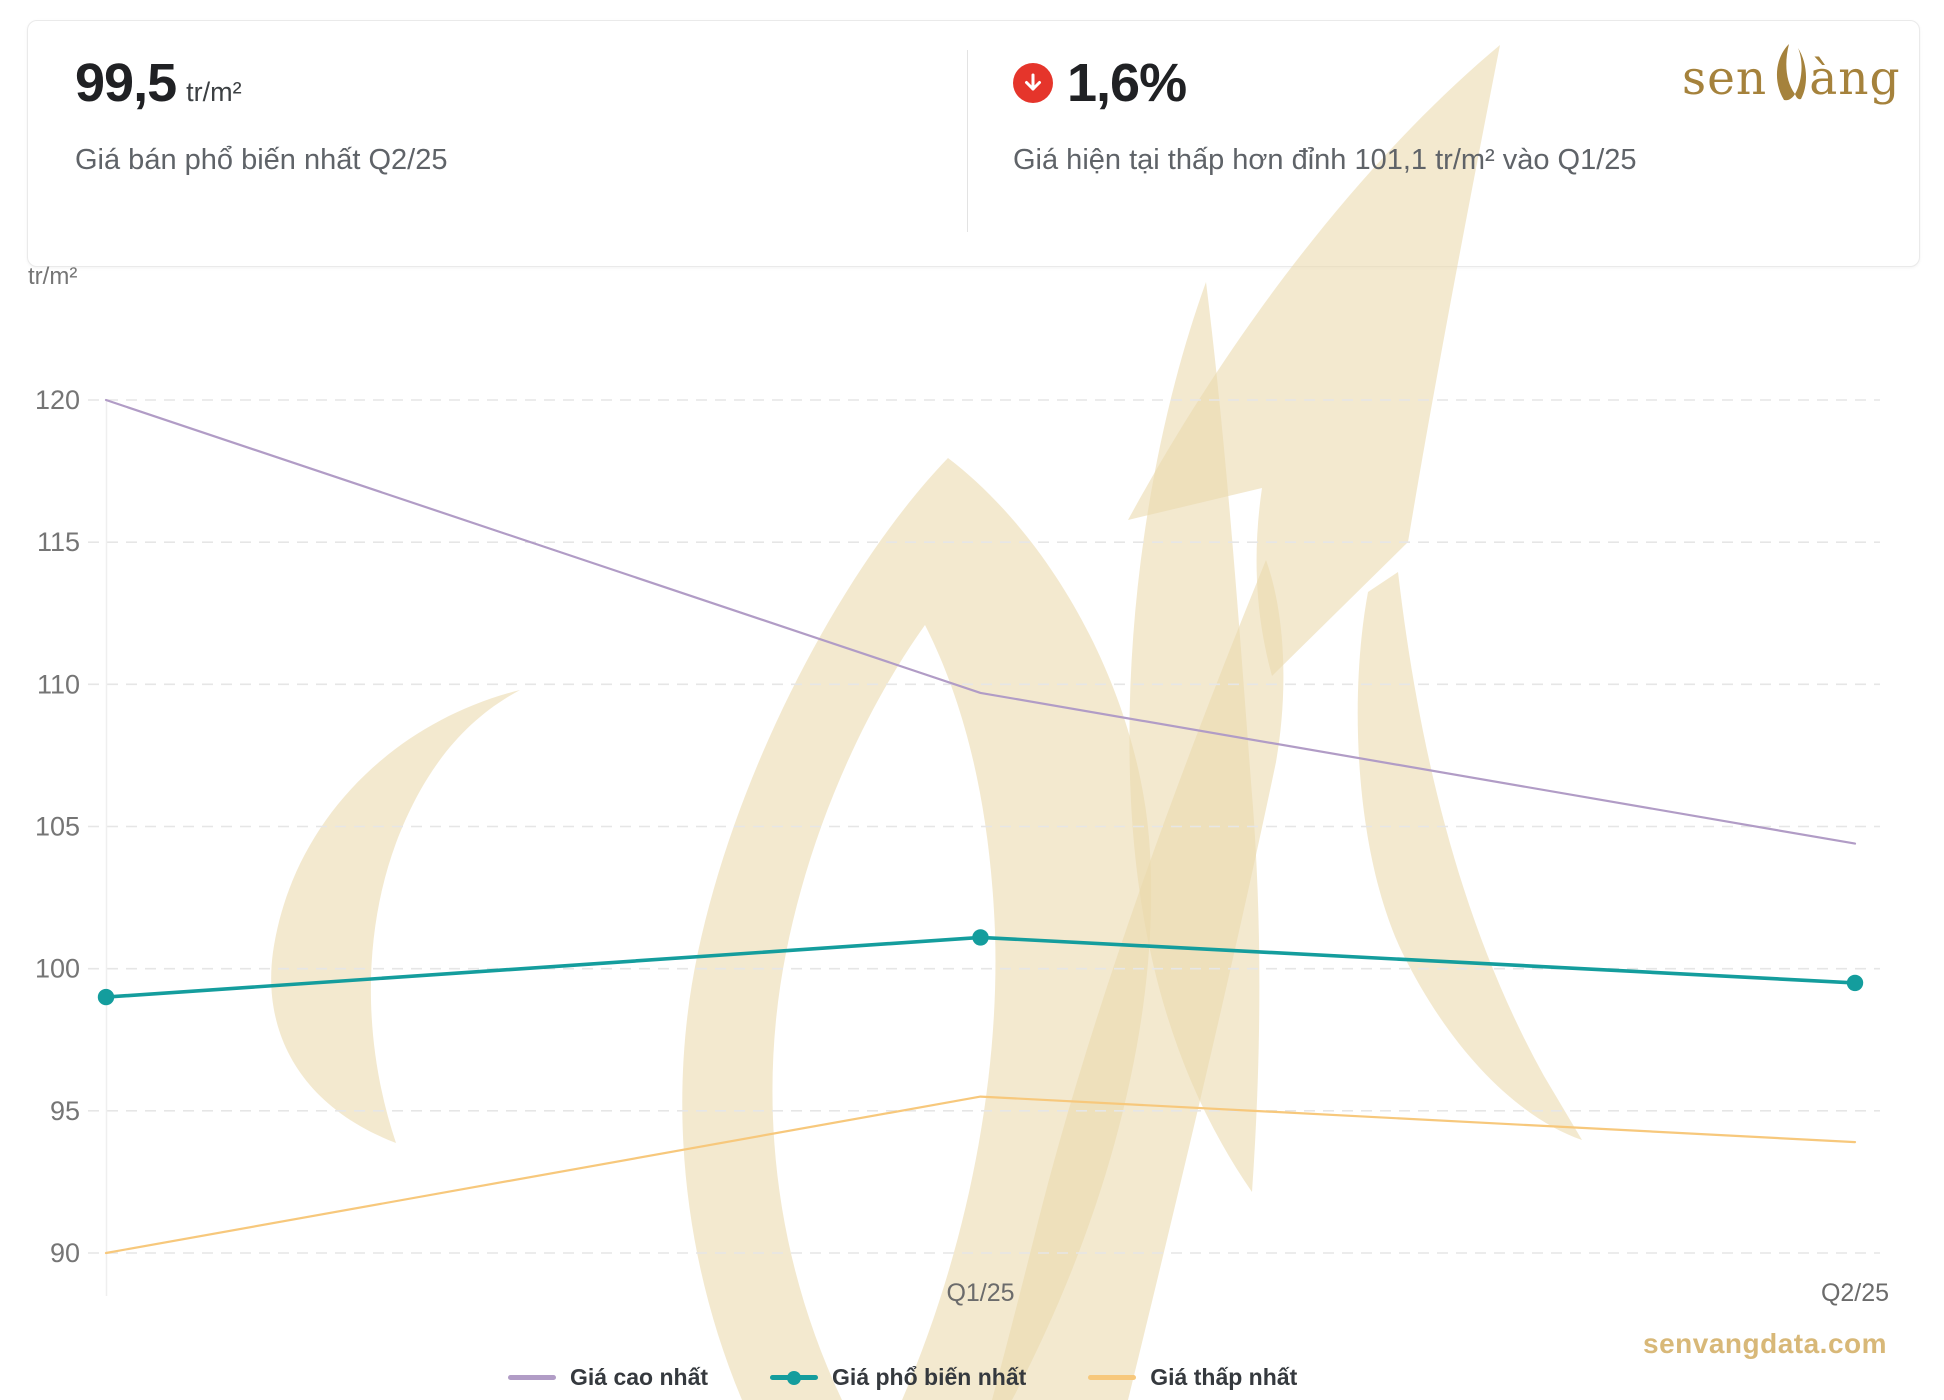  What do you see at coordinates (65, 1253) in the screenshot?
I see `y-tick-label: 90` at bounding box center [65, 1253].